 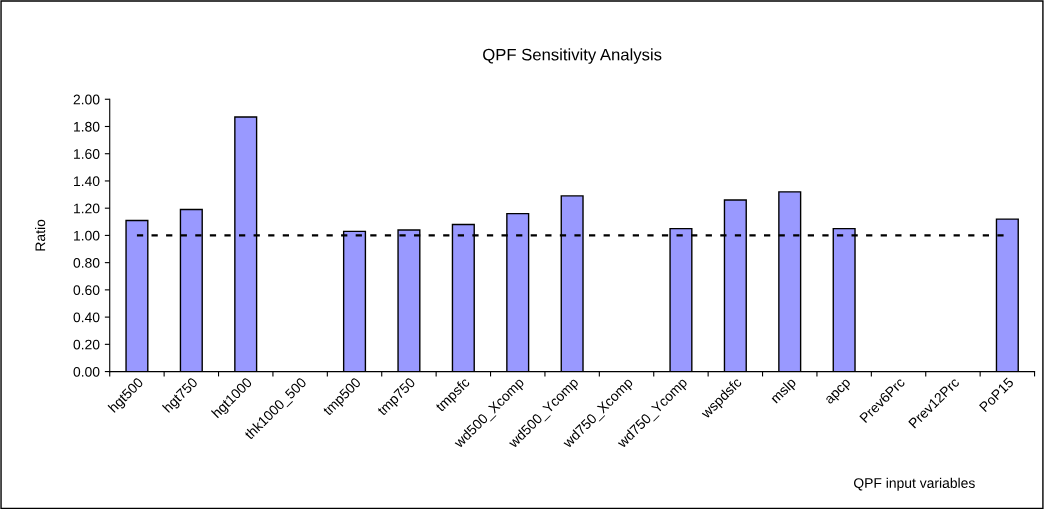 I want to click on y-tick-label: 1.80, so click(x=87, y=126).